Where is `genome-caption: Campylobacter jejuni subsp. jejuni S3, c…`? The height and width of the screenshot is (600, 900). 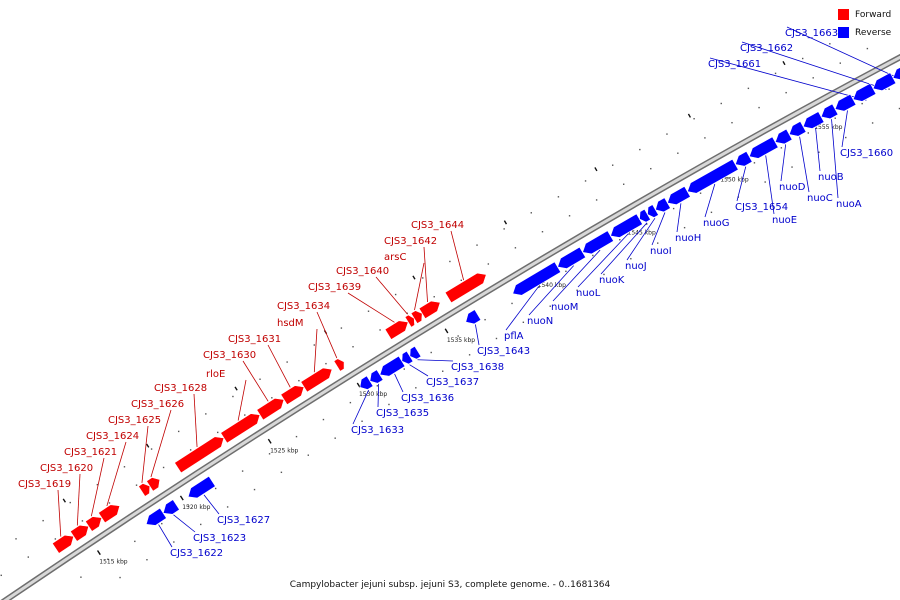
genome-caption: Campylobacter jejuni subsp. jejuni S3, c… is located at coordinates (450, 585).